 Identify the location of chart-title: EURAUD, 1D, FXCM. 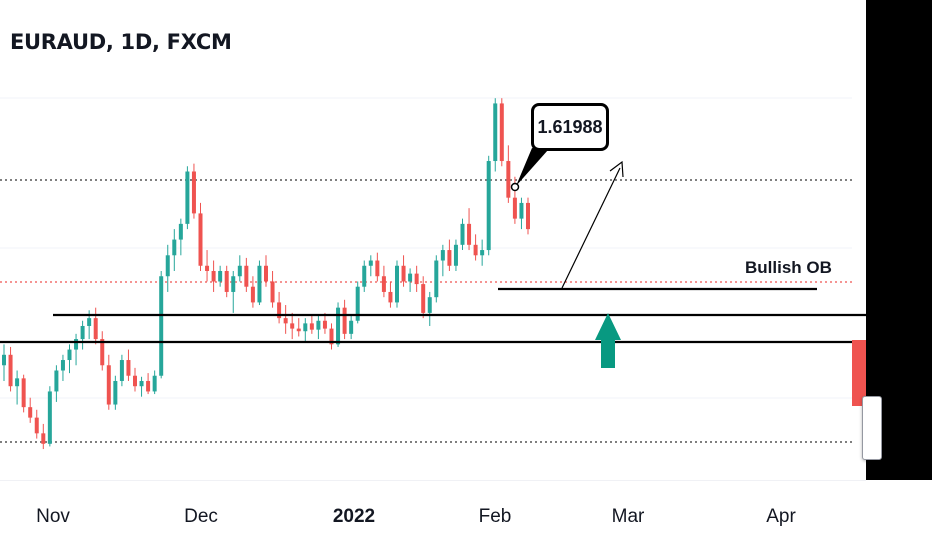
(121, 42).